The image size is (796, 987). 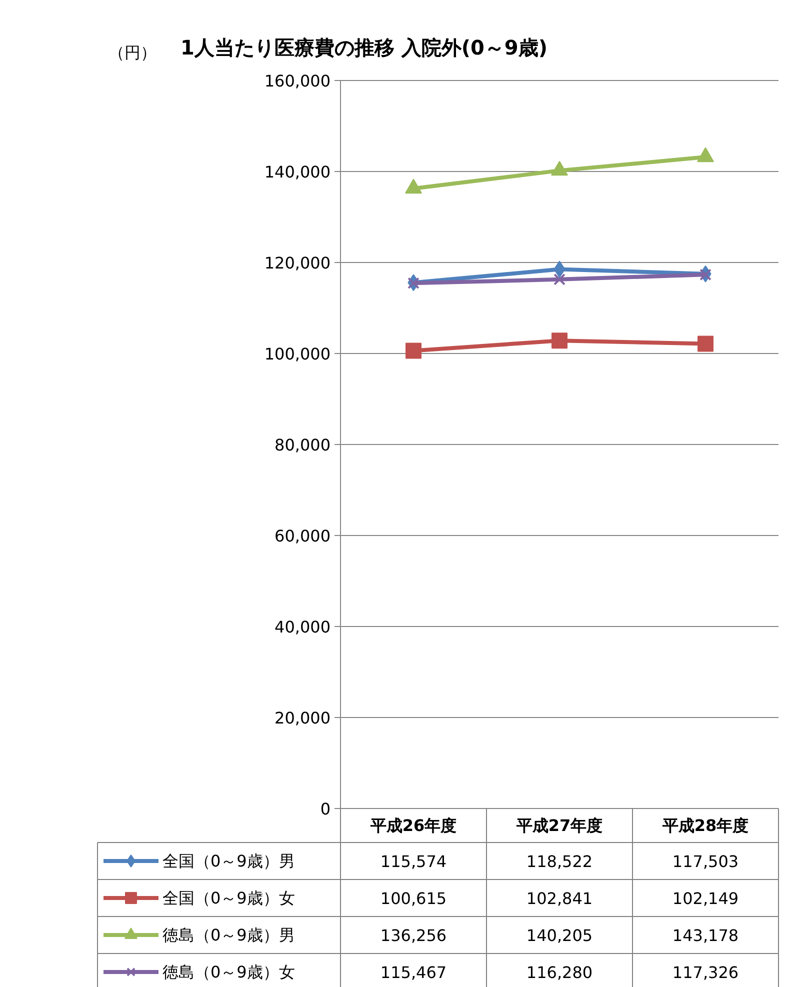 What do you see at coordinates (705, 935) in the screenshot?
I see `data-label: 143,178` at bounding box center [705, 935].